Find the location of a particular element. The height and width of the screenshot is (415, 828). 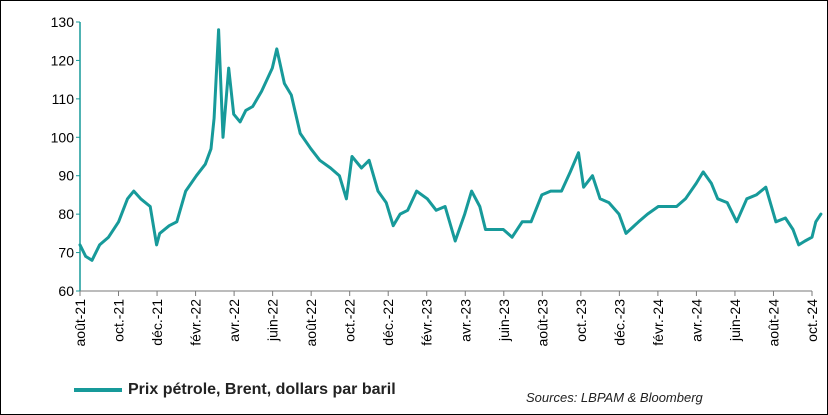

legend-swatch is located at coordinates (98, 390).